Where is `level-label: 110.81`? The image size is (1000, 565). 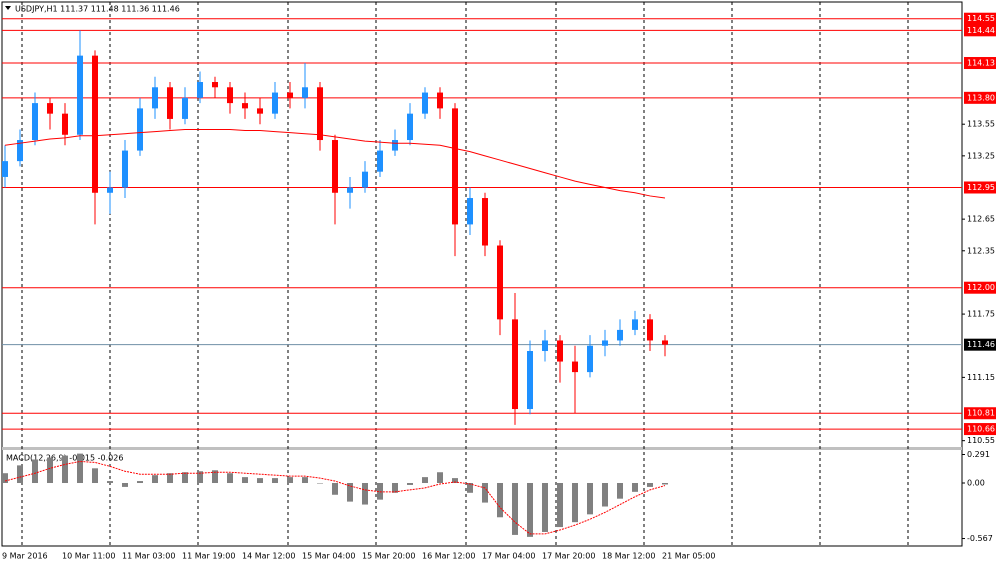 level-label: 110.81 is located at coordinates (981, 413).